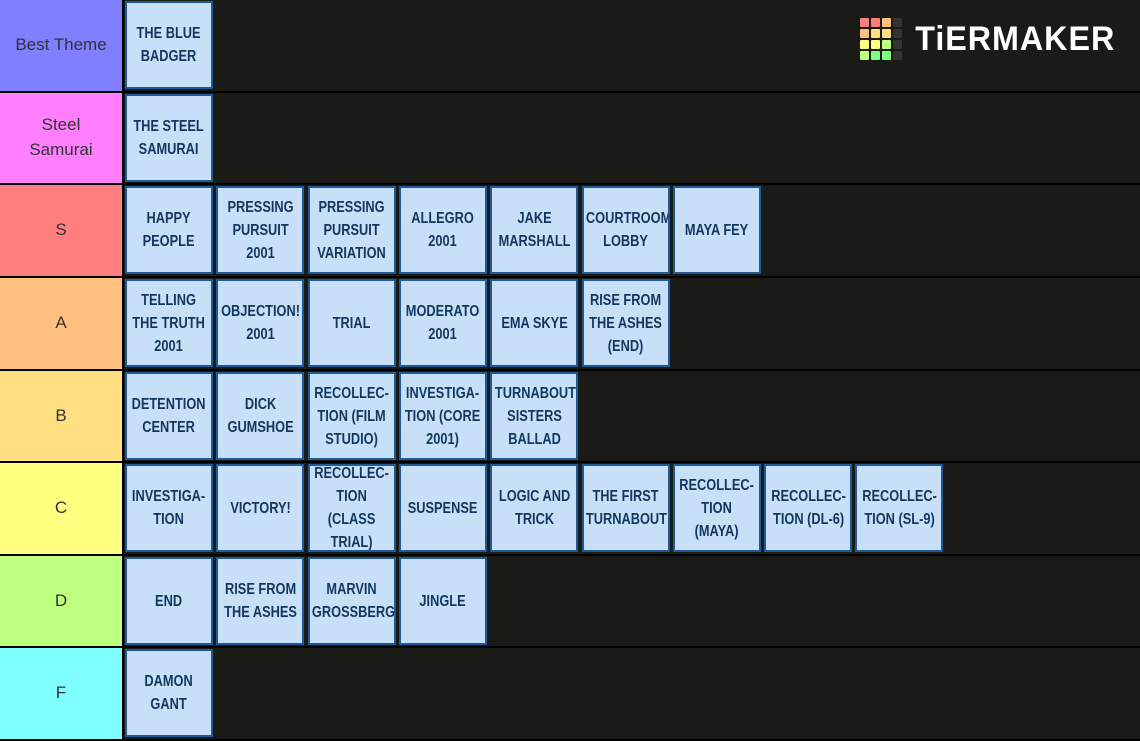 The height and width of the screenshot is (741, 1140). I want to click on tier-item: INVESTIGA- TION, so click(169, 508).